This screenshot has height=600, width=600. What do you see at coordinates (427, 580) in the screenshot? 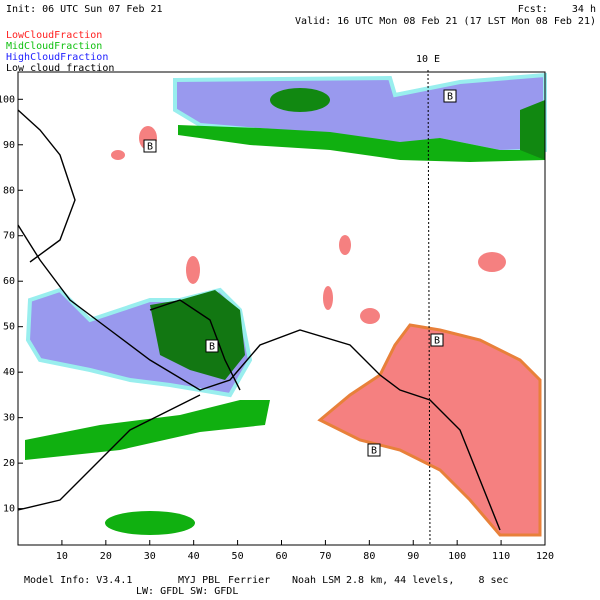
I see `footer-grid: 2.8 km, 44 levels, 8 sec` at bounding box center [427, 580].